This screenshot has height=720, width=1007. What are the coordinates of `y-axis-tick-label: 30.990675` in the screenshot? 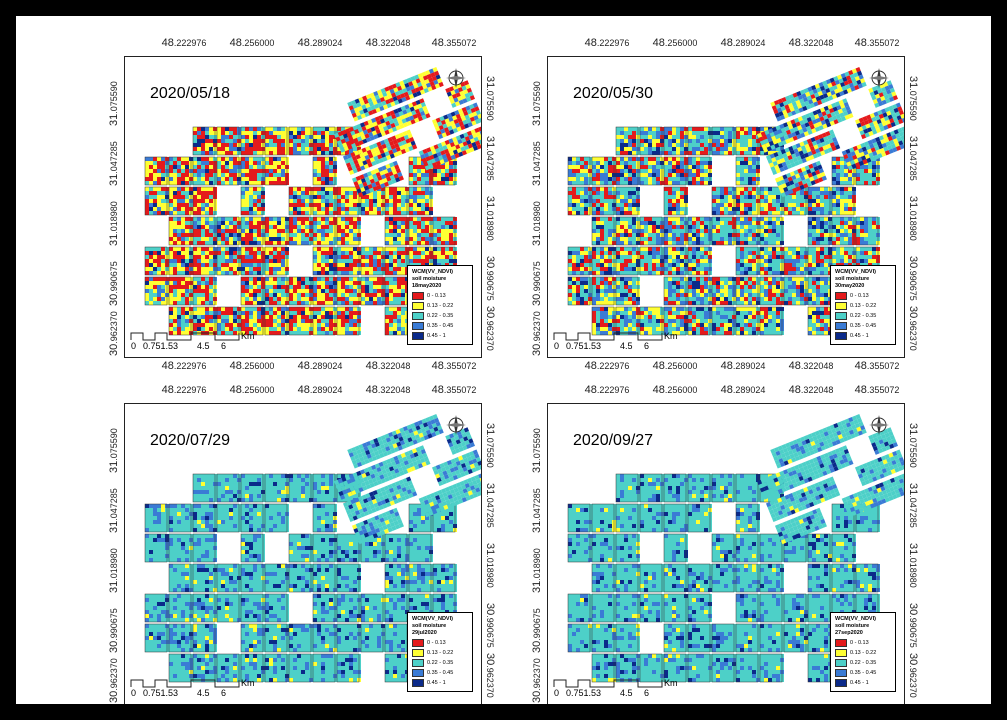 It's located at (114, 630).